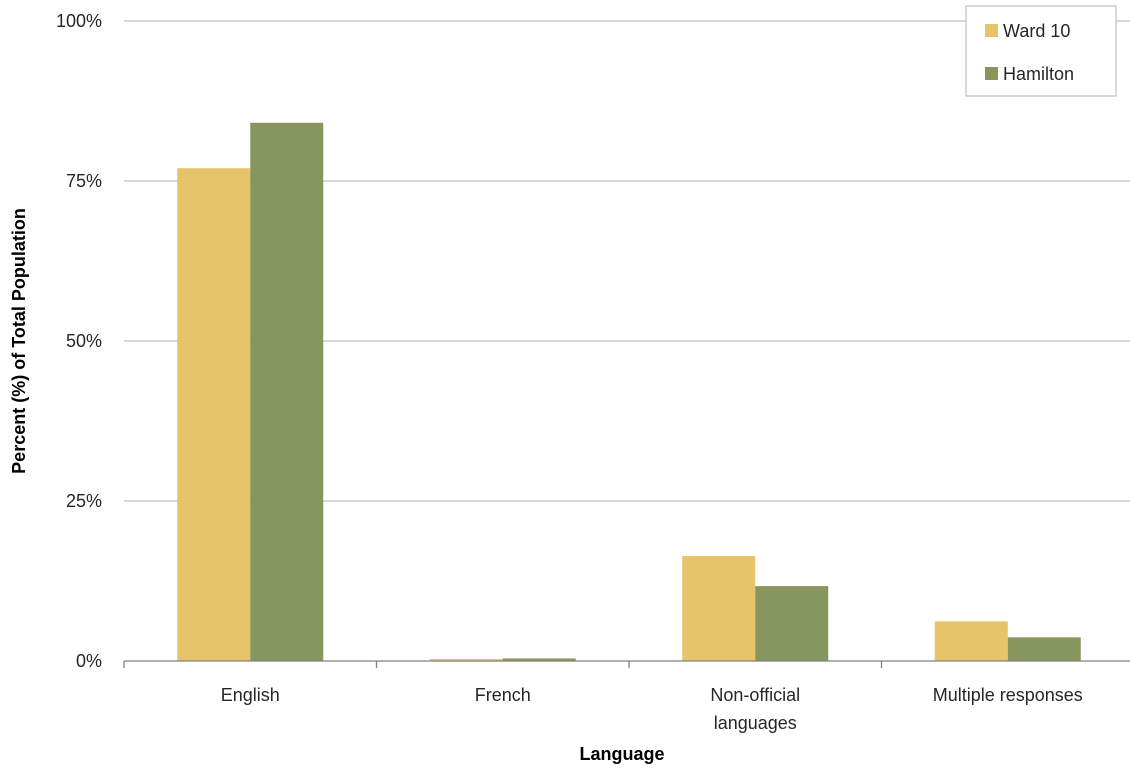 The height and width of the screenshot is (768, 1130). Describe the element at coordinates (466, 660) in the screenshot. I see `bar-ward-10-french` at that location.